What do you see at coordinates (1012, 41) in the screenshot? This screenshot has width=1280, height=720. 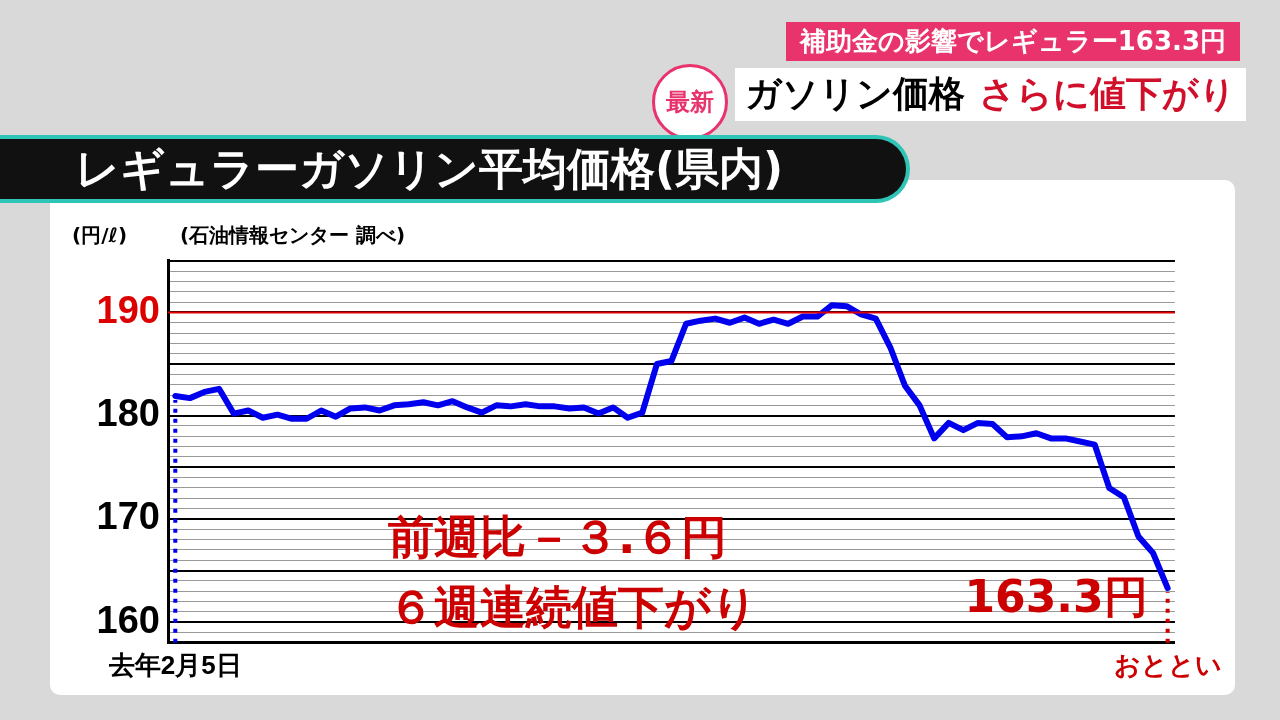 I see `chart-subtitle: 補助金の影響でレギュラー163.3円` at bounding box center [1012, 41].